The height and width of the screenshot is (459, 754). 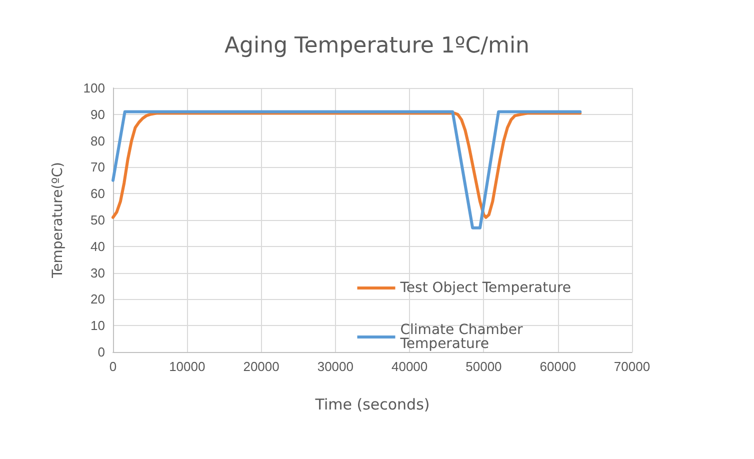 What do you see at coordinates (97, 299) in the screenshot?
I see `y-tick-label: 20` at bounding box center [97, 299].